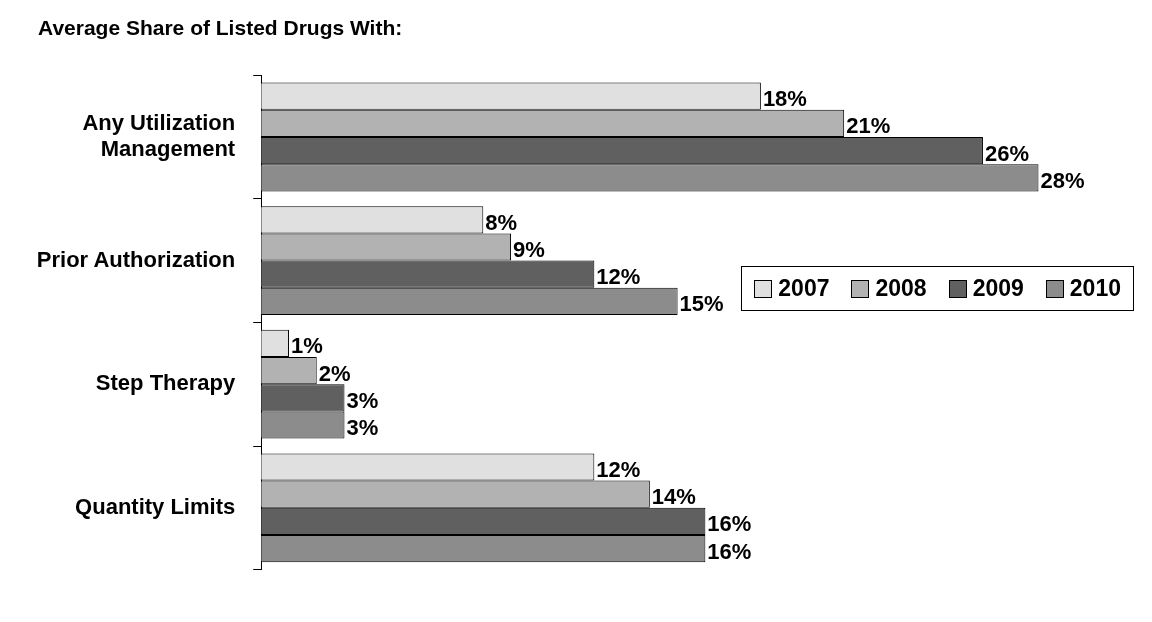 The height and width of the screenshot is (622, 1152). What do you see at coordinates (165, 383) in the screenshot?
I see `y-tick-label: Step Therapy` at bounding box center [165, 383].